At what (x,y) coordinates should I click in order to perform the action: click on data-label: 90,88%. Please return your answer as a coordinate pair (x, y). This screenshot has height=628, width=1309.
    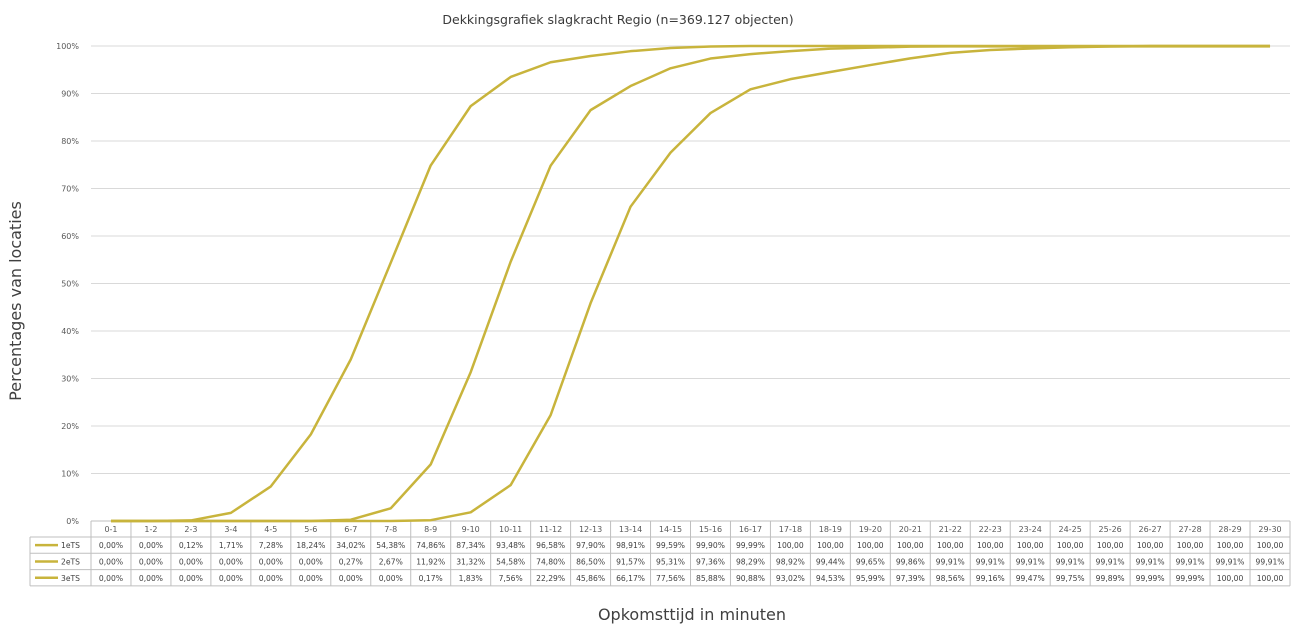
    Looking at the image, I should click on (750, 578).